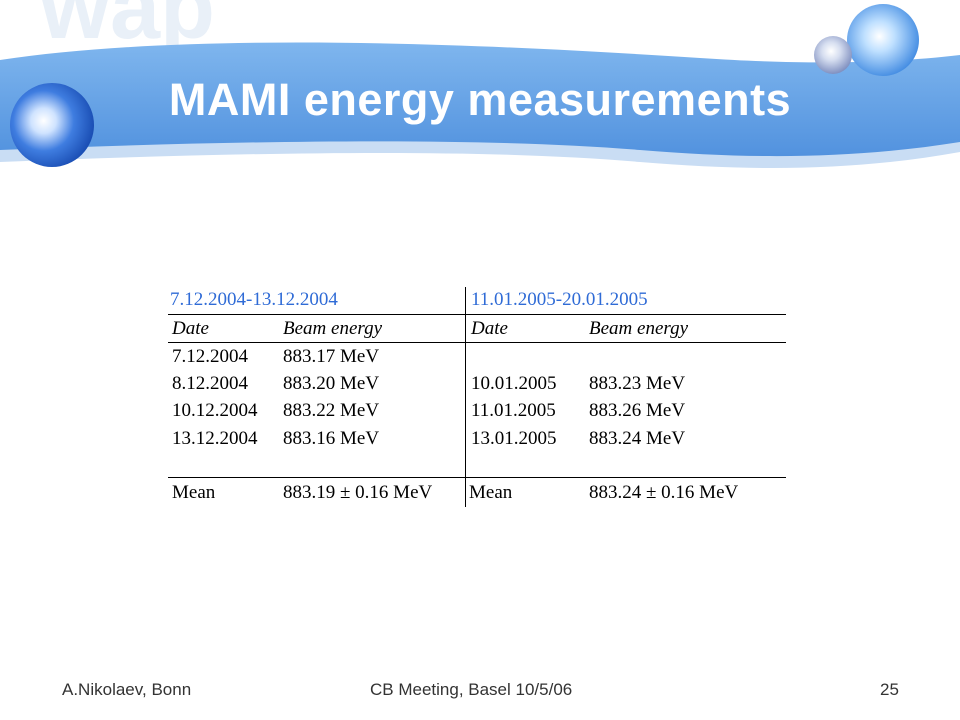 The image size is (960, 720). I want to click on left-date-header: Date, so click(190, 328).